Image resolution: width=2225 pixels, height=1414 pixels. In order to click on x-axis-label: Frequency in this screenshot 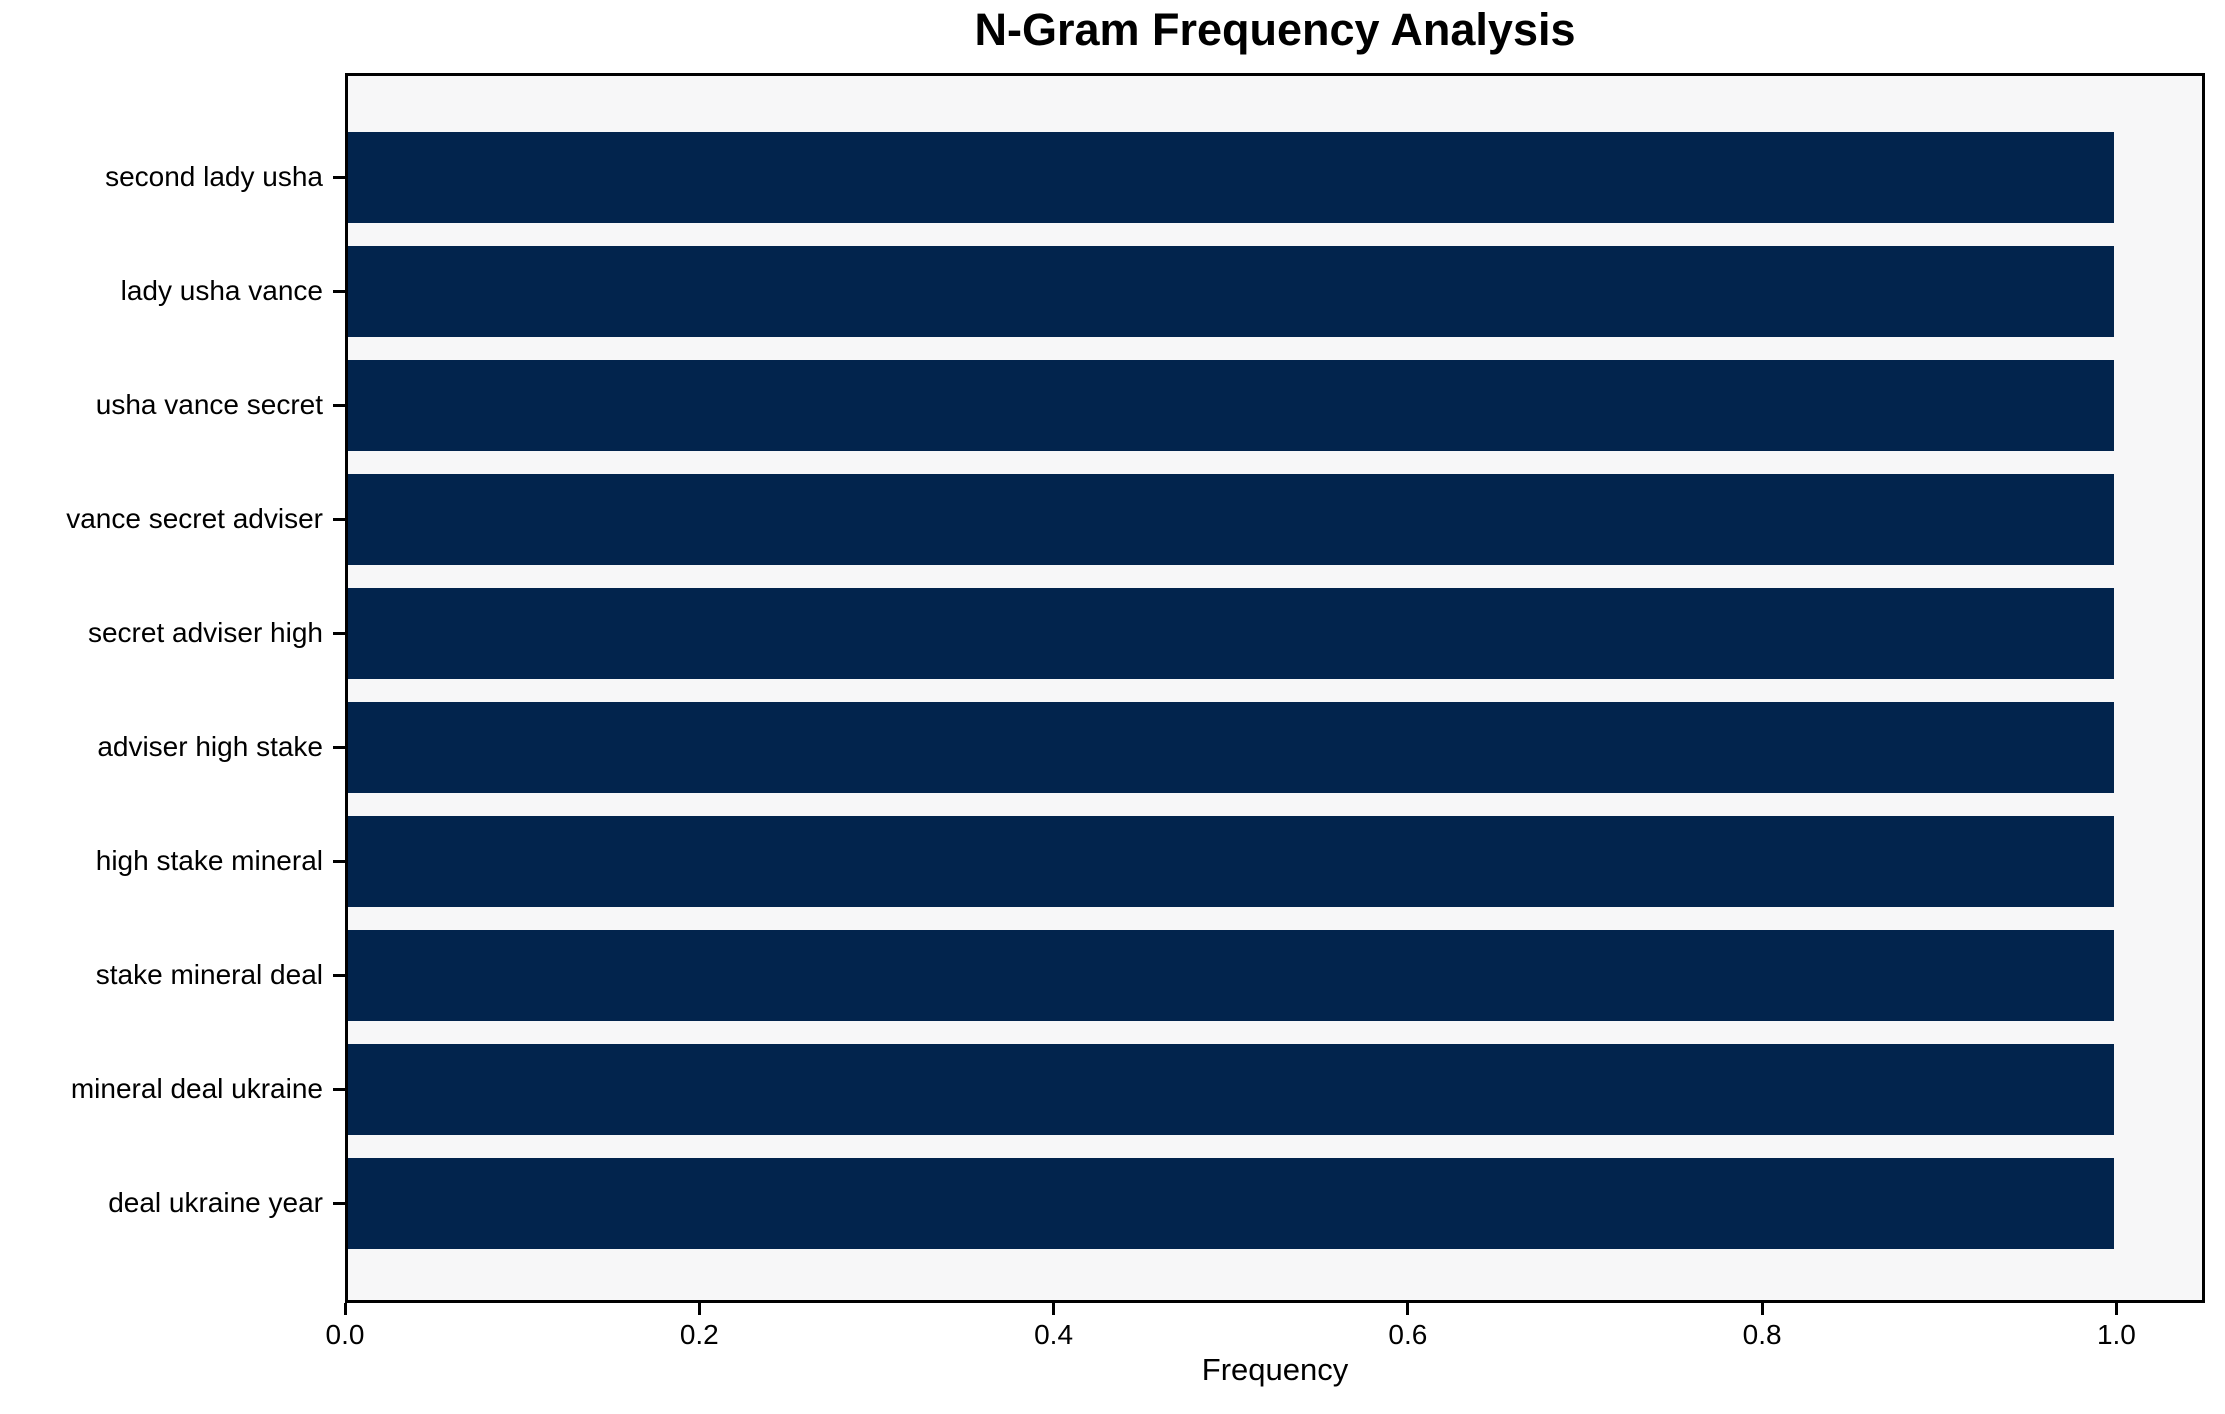, I will do `click(1275, 1369)`.